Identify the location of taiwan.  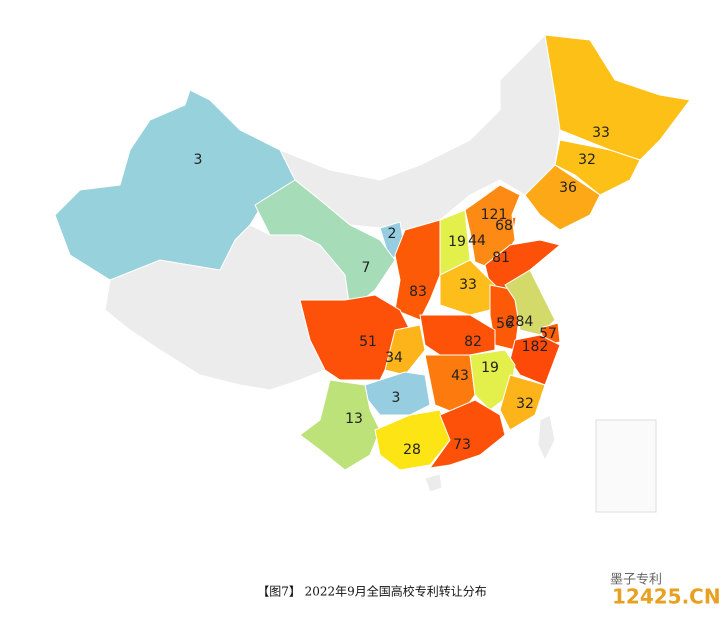
(546, 438).